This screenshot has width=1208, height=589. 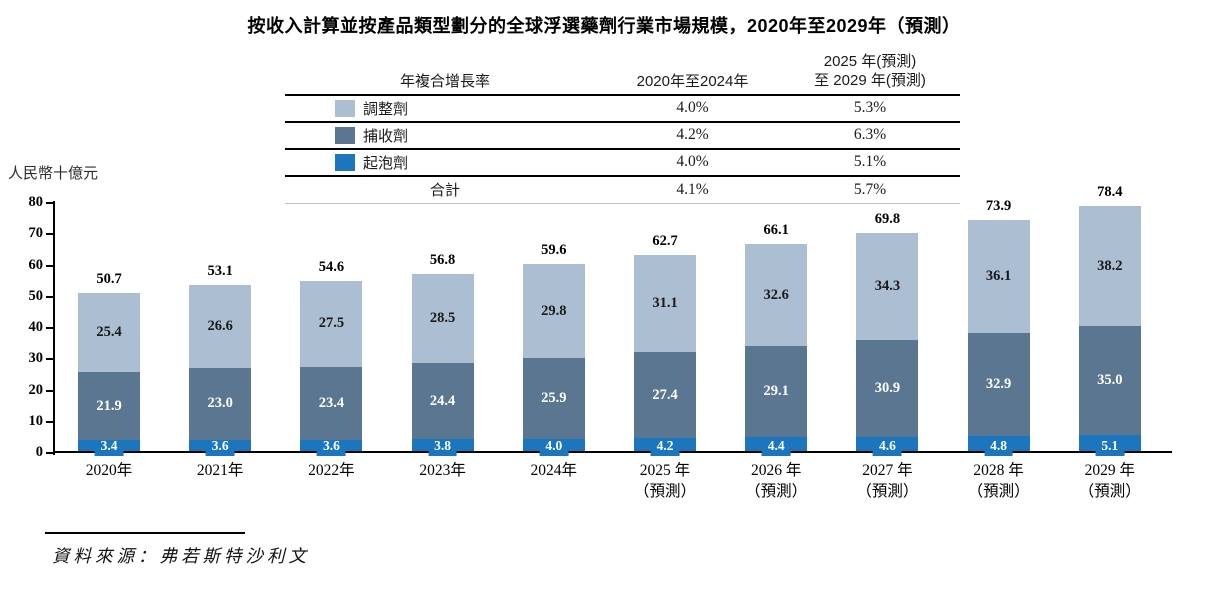 What do you see at coordinates (622, 109) in the screenshot?
I see `cagr-row-regulators: 調整劑 4.0% 5.3%` at bounding box center [622, 109].